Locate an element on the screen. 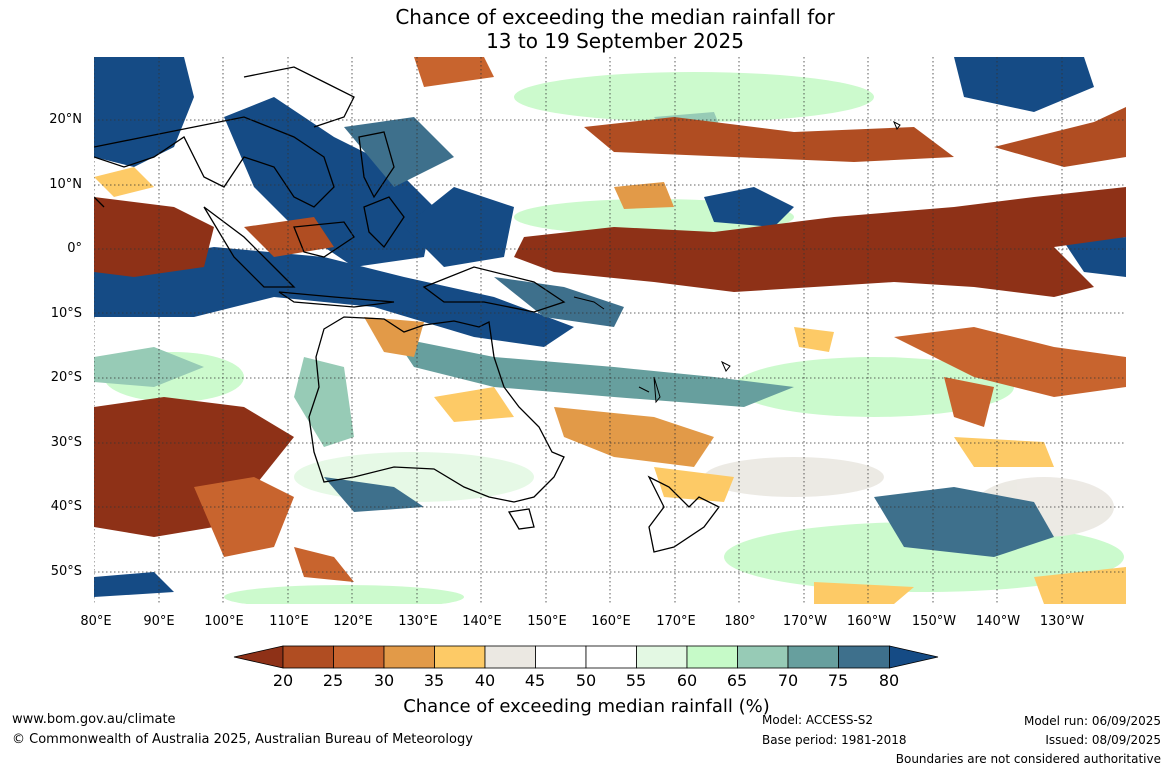 The width and height of the screenshot is (1173, 770). lon-label-150w: 150°W is located at coordinates (934, 621).